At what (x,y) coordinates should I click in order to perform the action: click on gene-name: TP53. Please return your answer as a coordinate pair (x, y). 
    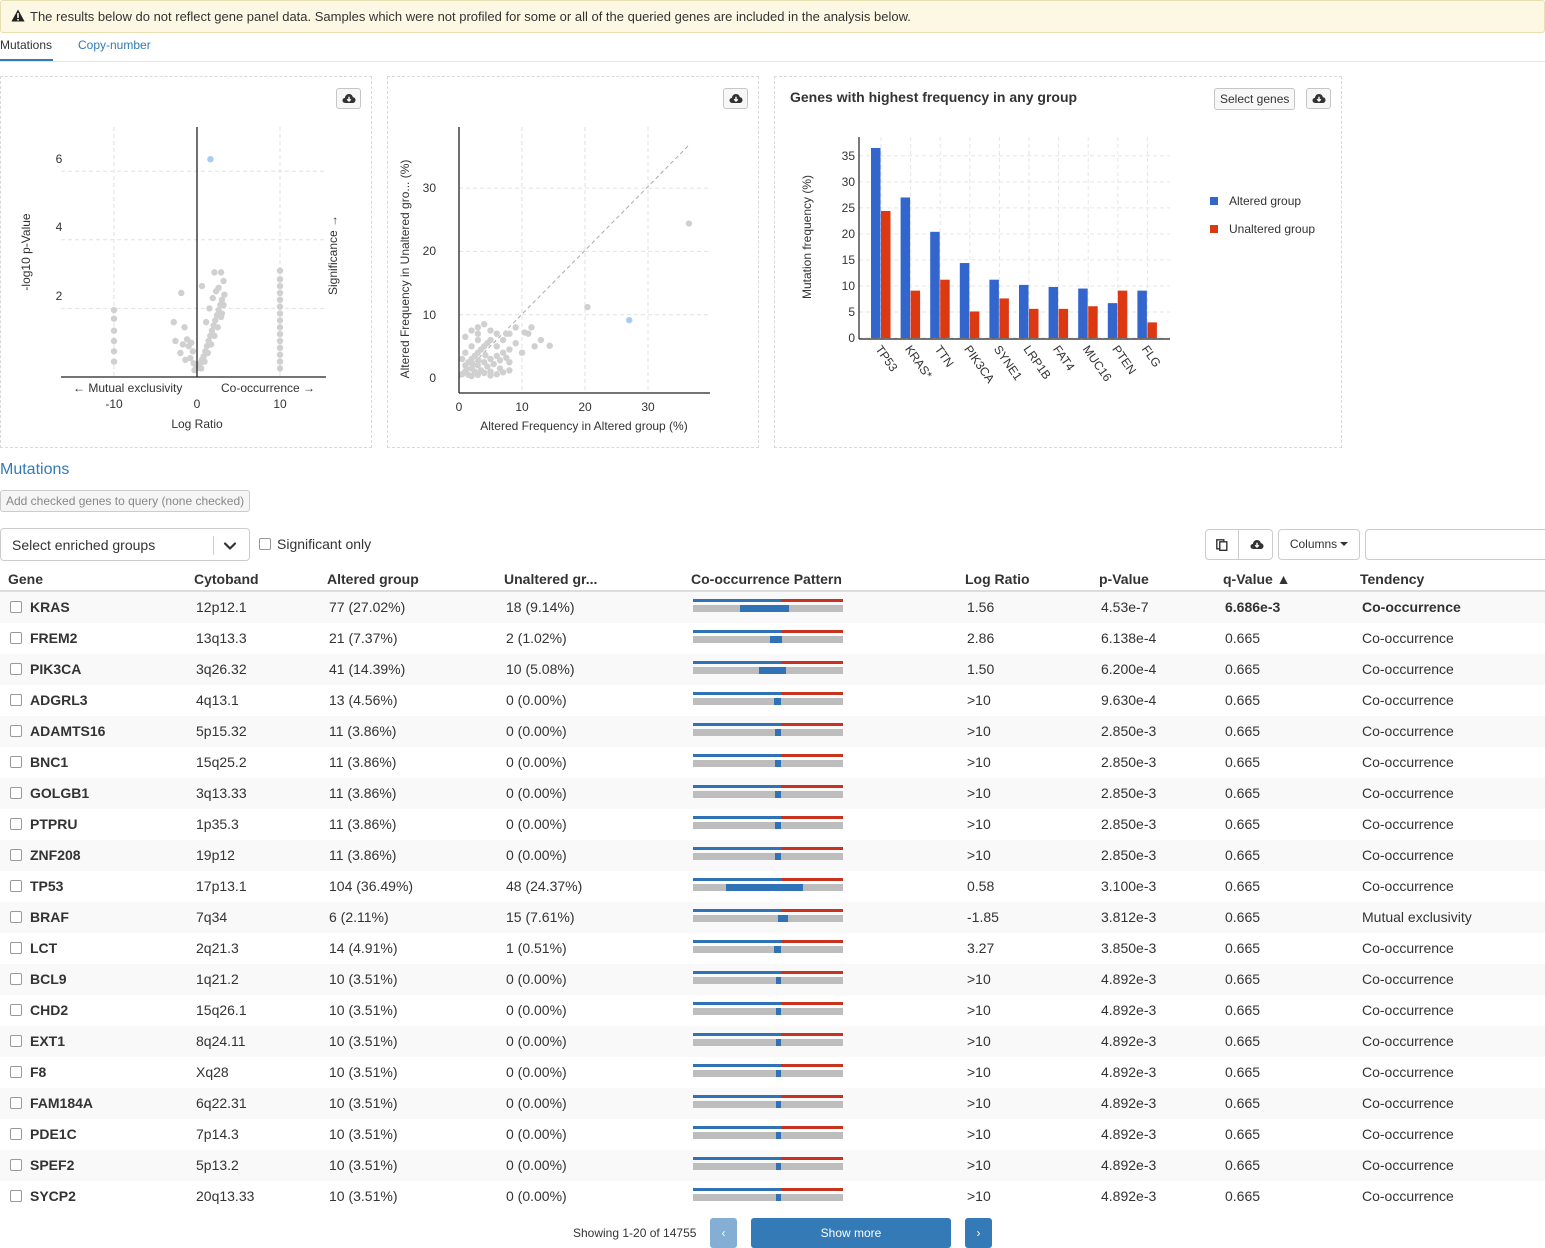
    Looking at the image, I should click on (47, 886).